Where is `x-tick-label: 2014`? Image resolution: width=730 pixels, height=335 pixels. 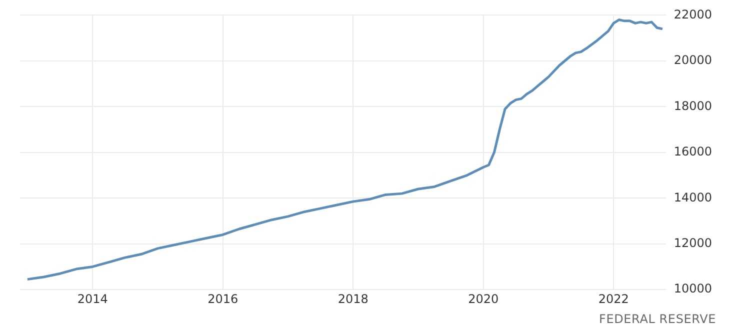
x-tick-label: 2014 is located at coordinates (92, 299).